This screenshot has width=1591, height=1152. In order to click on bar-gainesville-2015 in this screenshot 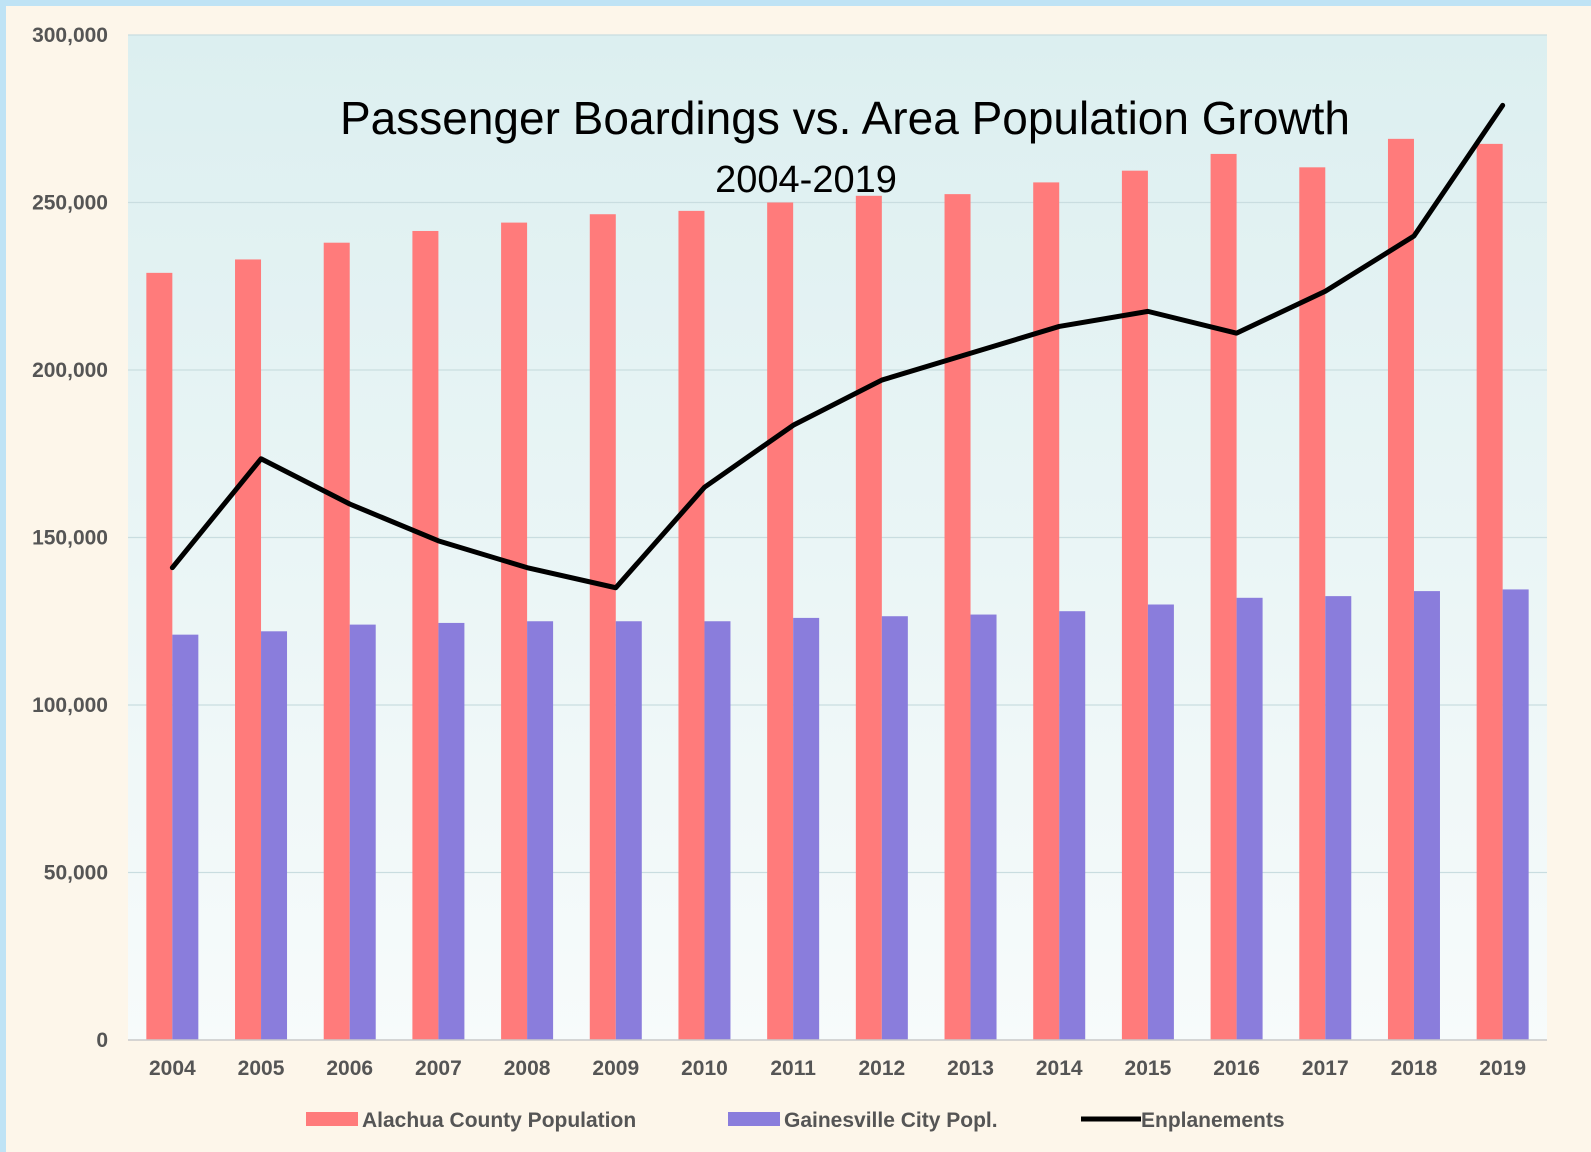, I will do `click(1160, 822)`.